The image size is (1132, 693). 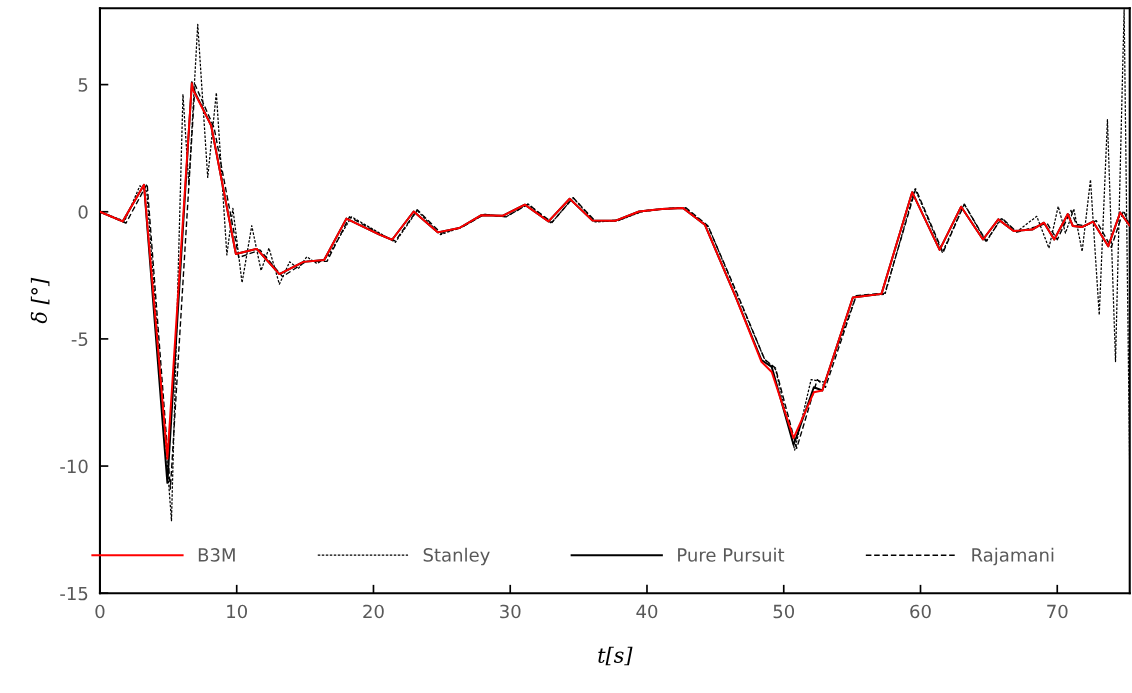 I want to click on legend-label: Pure Pursuit, so click(x=731, y=554).